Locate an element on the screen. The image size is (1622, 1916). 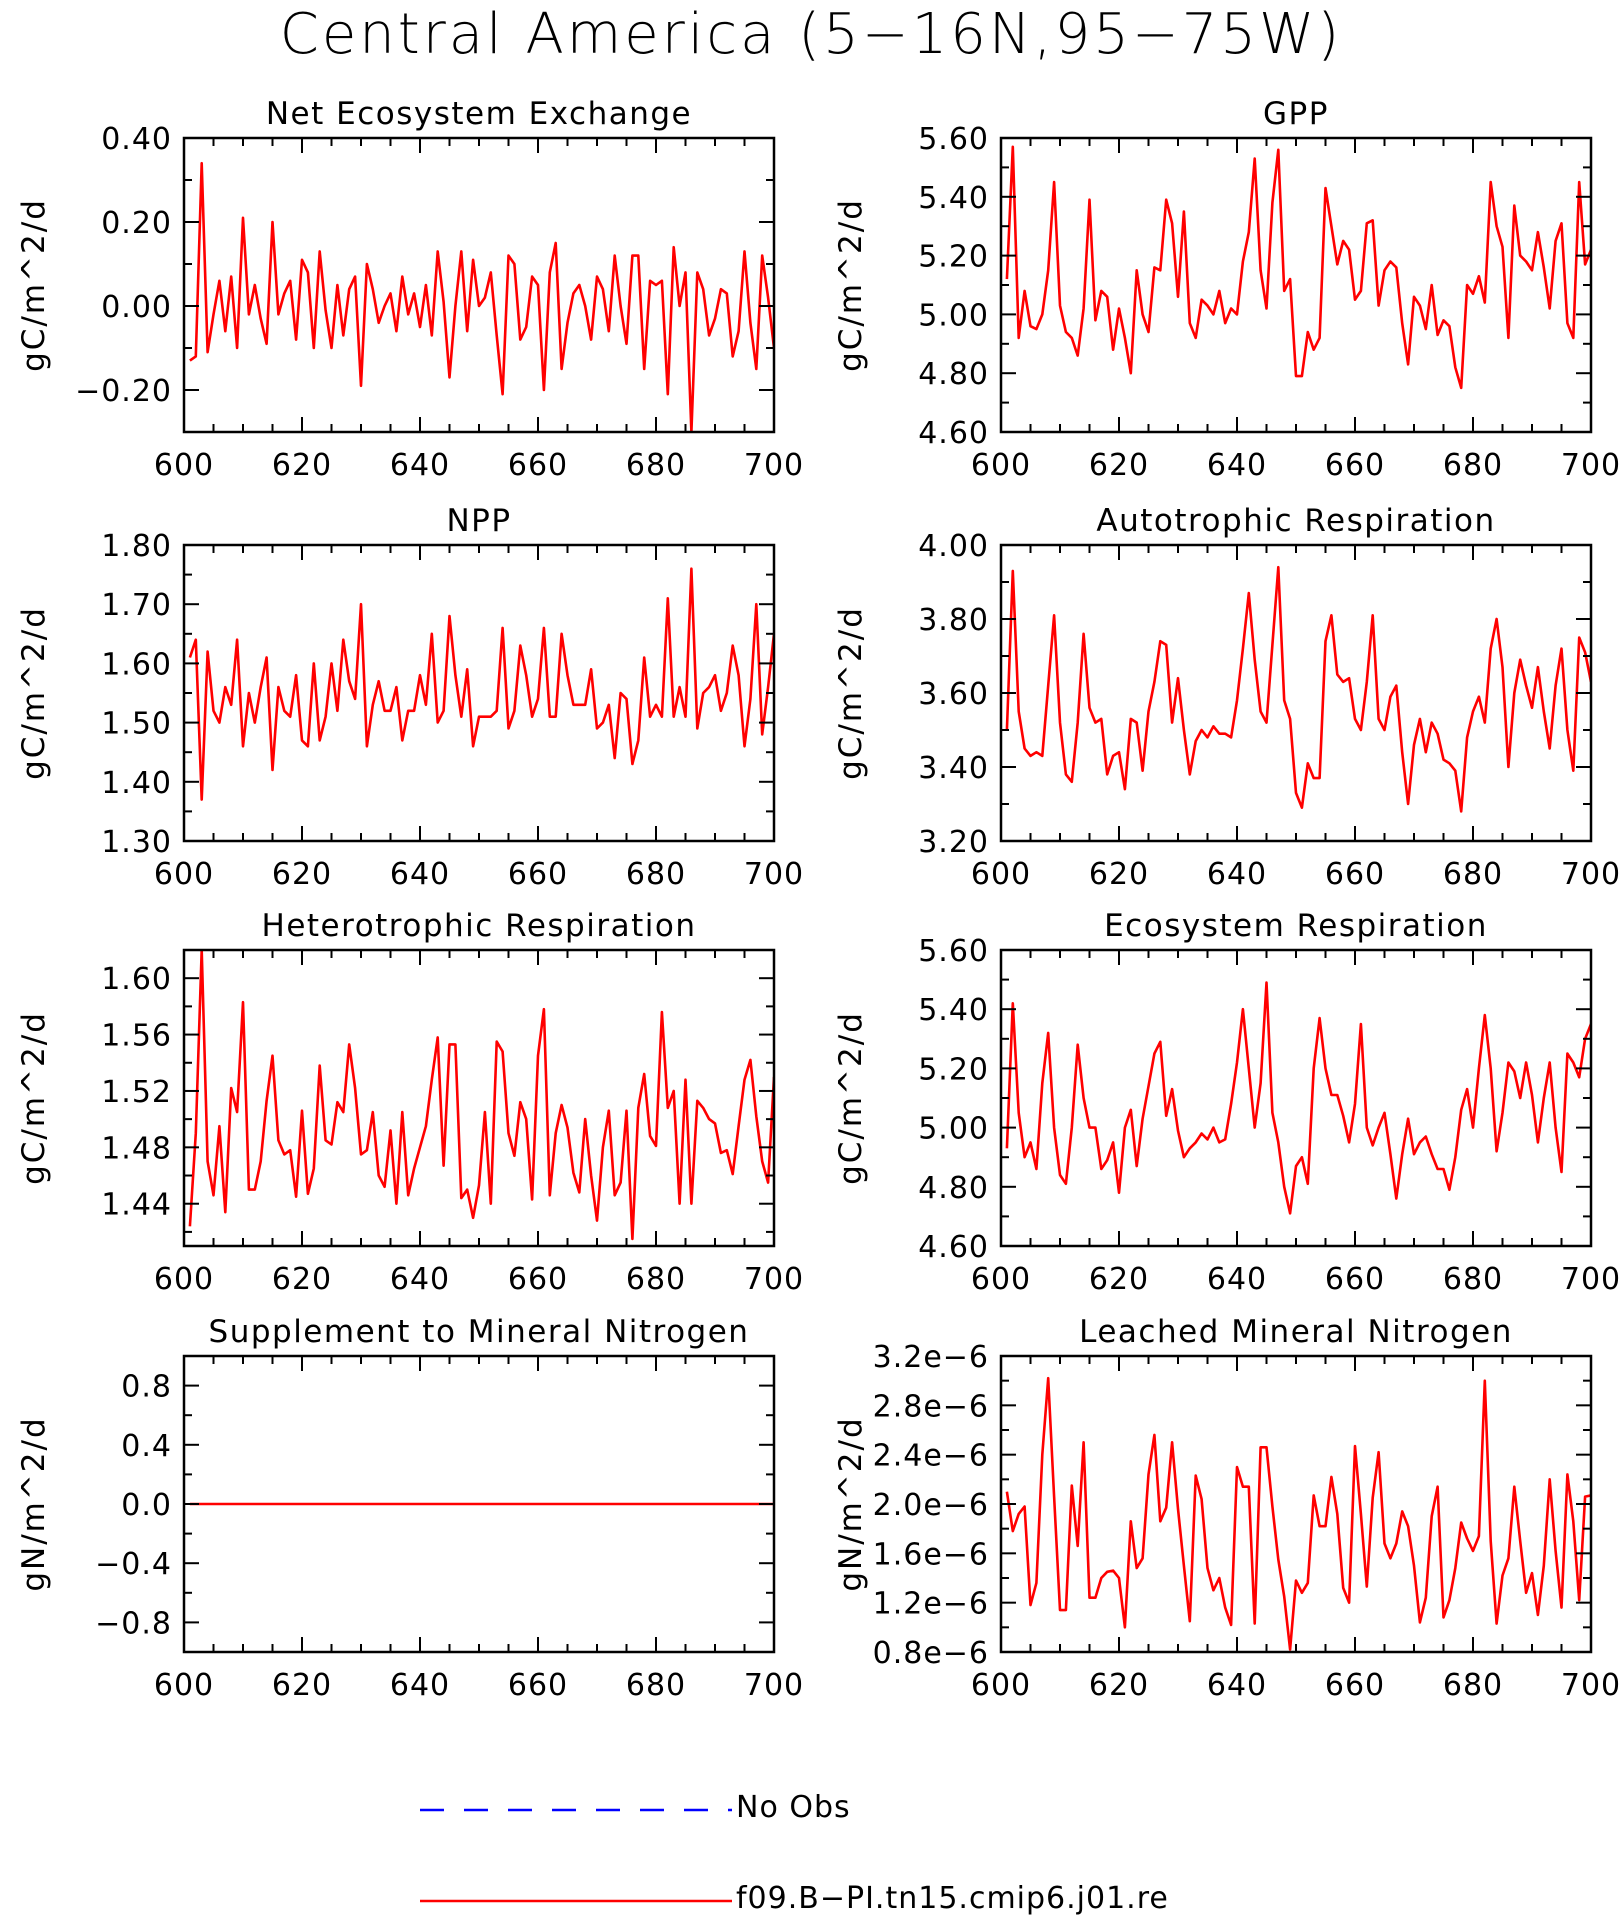
y-tick-label: −0.8 is located at coordinates (133, 1623).